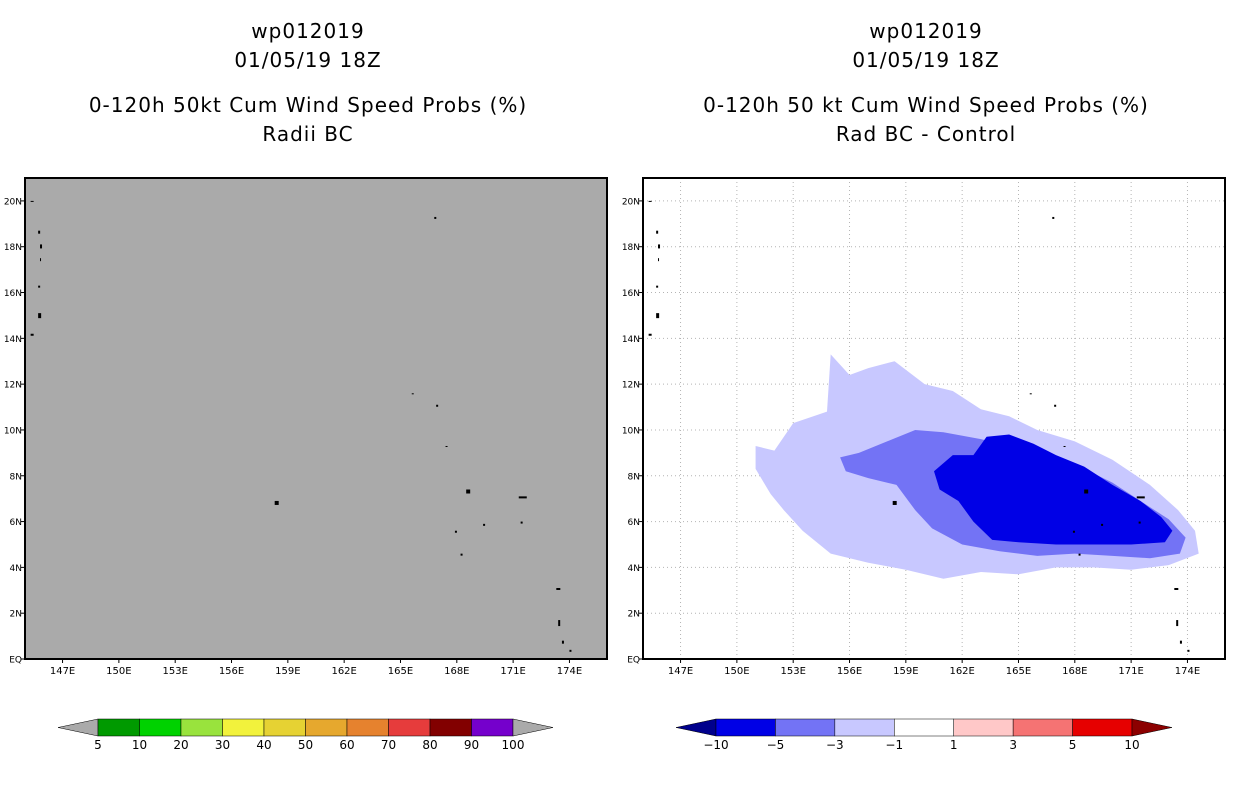  Describe the element at coordinates (180, 745) in the screenshot. I see `colorbar-label: 20` at that location.